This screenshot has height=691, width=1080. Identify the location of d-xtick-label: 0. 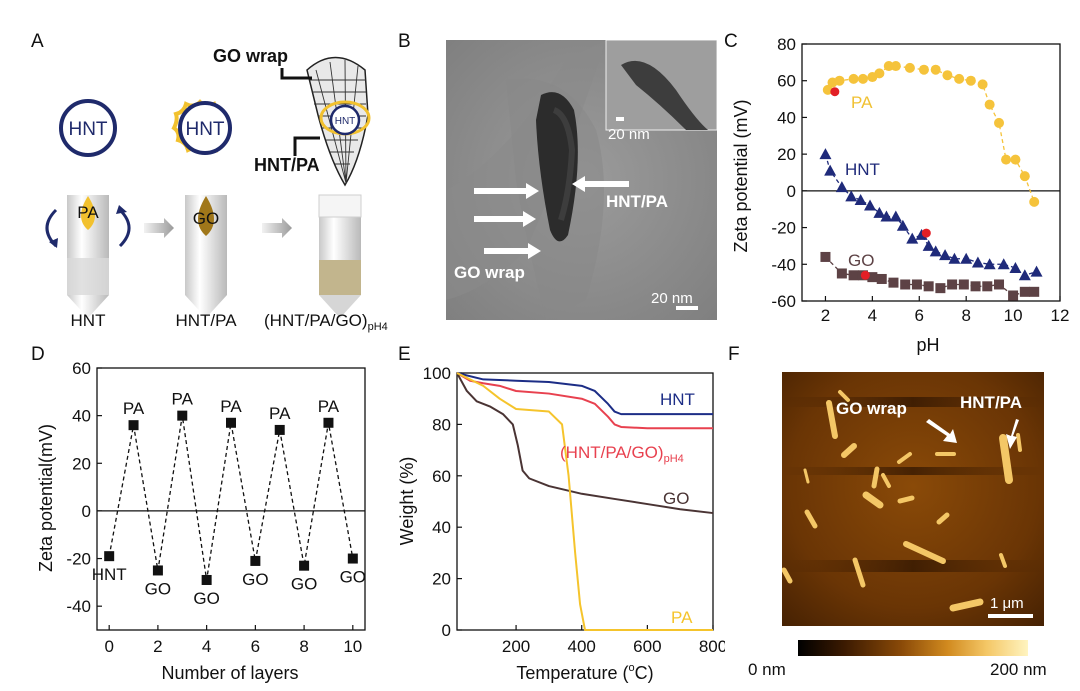
(108, 646).